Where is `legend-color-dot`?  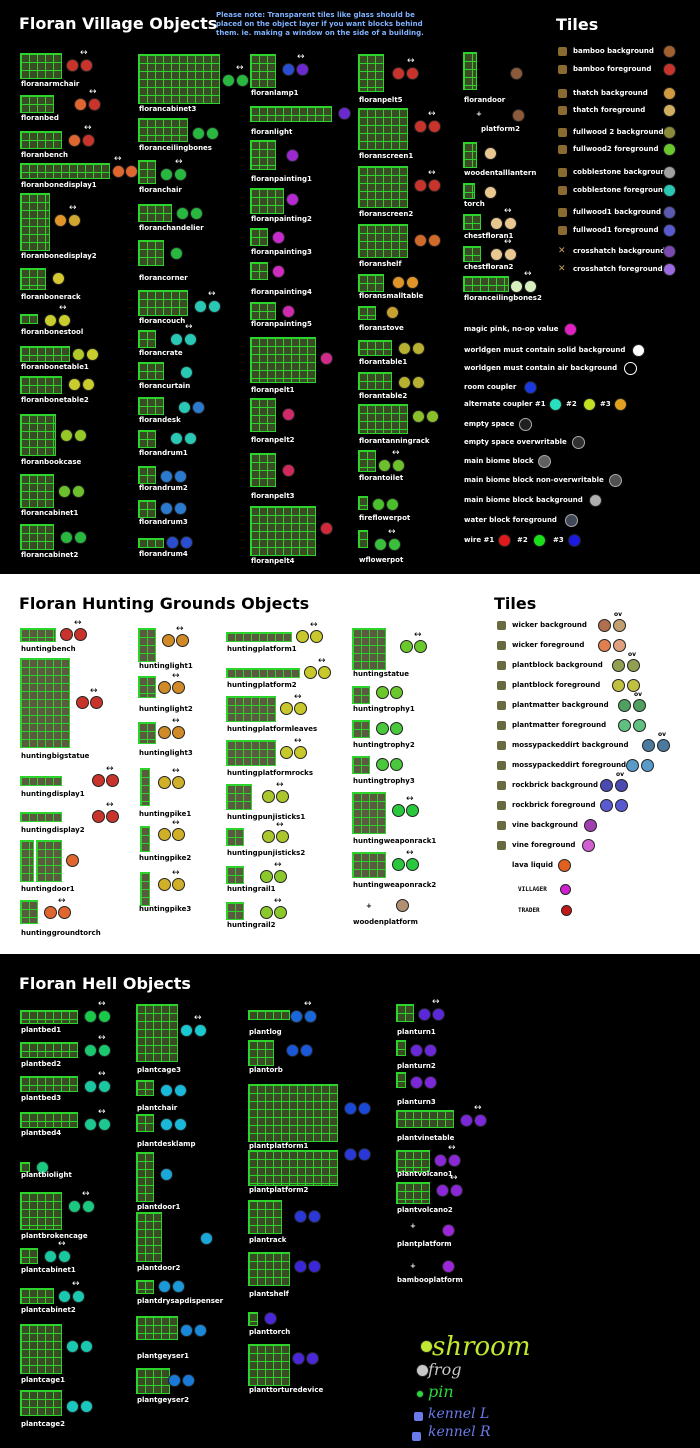 legend-color-dot is located at coordinates (570, 329).